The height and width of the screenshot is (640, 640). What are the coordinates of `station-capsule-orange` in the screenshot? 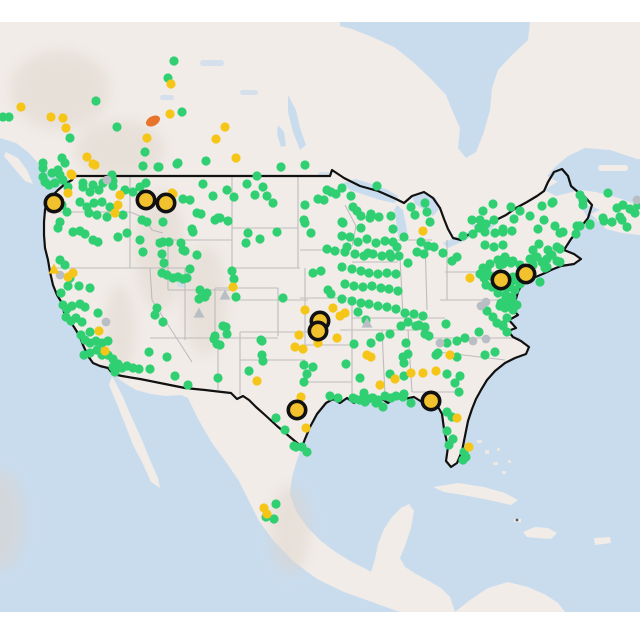 It's located at (153, 121).